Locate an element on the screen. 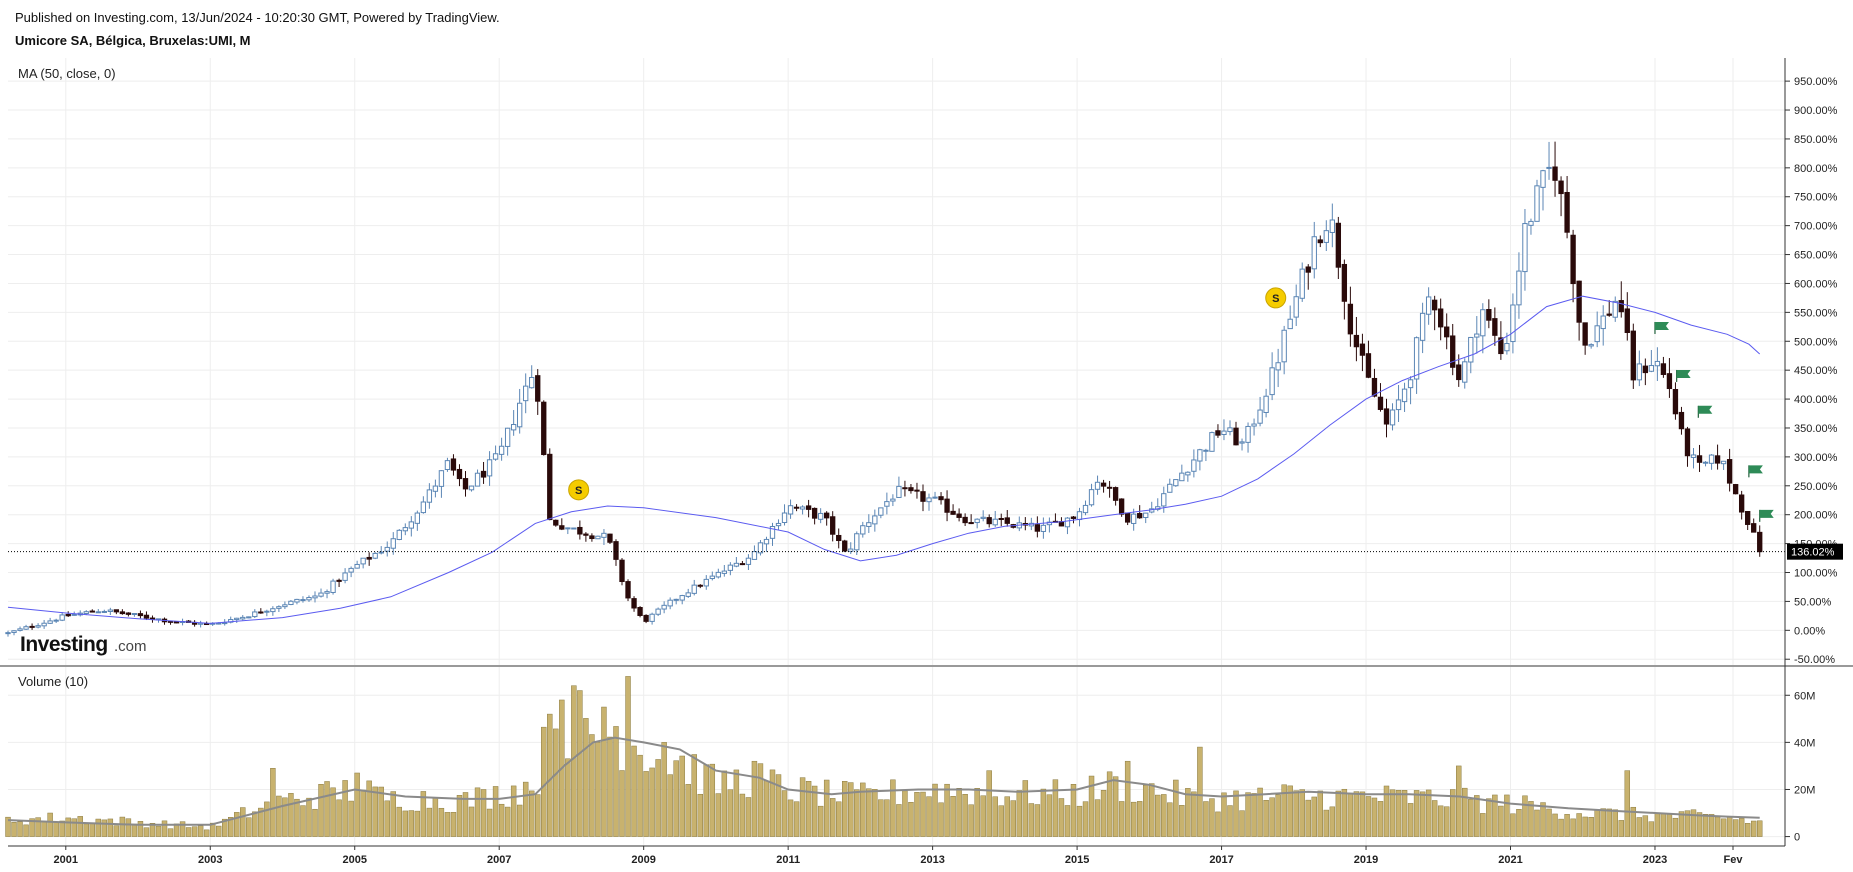 The height and width of the screenshot is (872, 1853). price-tick-label: 350.00% is located at coordinates (1816, 429).